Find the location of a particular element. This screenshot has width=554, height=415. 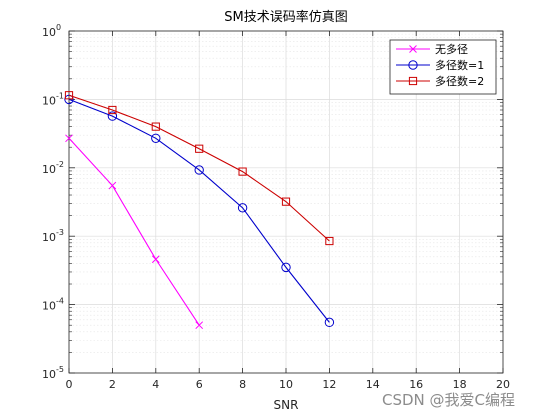

watermark-text: CSDN @我爱C编程 is located at coordinates (448, 400).